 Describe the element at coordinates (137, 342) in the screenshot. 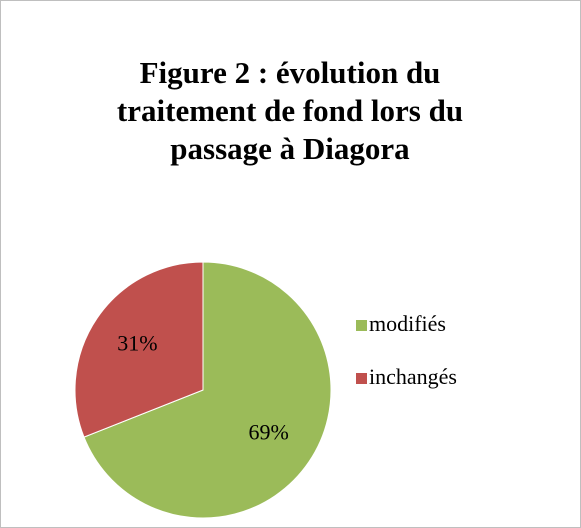

I see `data-label: 31%` at that location.